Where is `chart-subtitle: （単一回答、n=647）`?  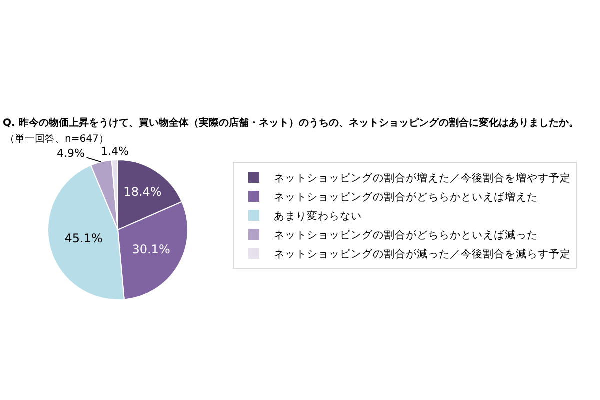
chart-subtitle: （単一回答、n=647） is located at coordinates (57, 139).